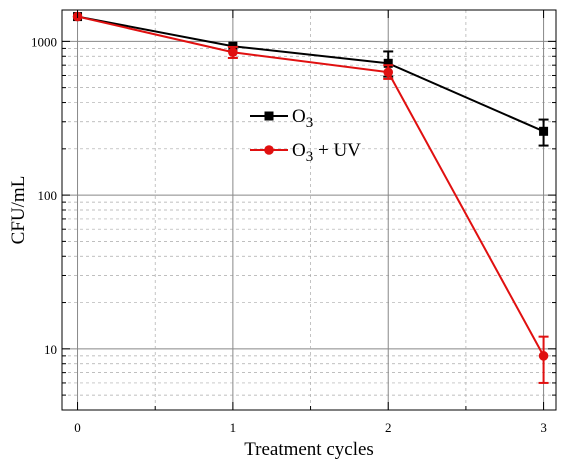 Image resolution: width=581 pixels, height=472 pixels. What do you see at coordinates (77, 427) in the screenshot?
I see `x-tick-label: 0` at bounding box center [77, 427].